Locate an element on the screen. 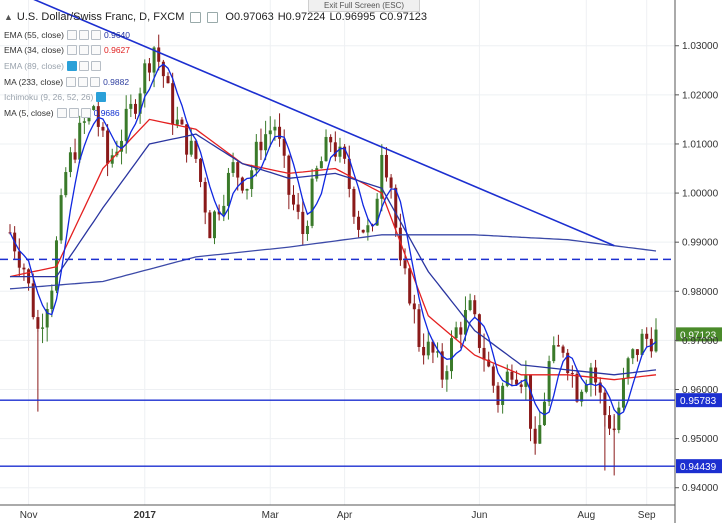 This screenshot has height=523, width=722. settings-icon is located at coordinates (196, 17).